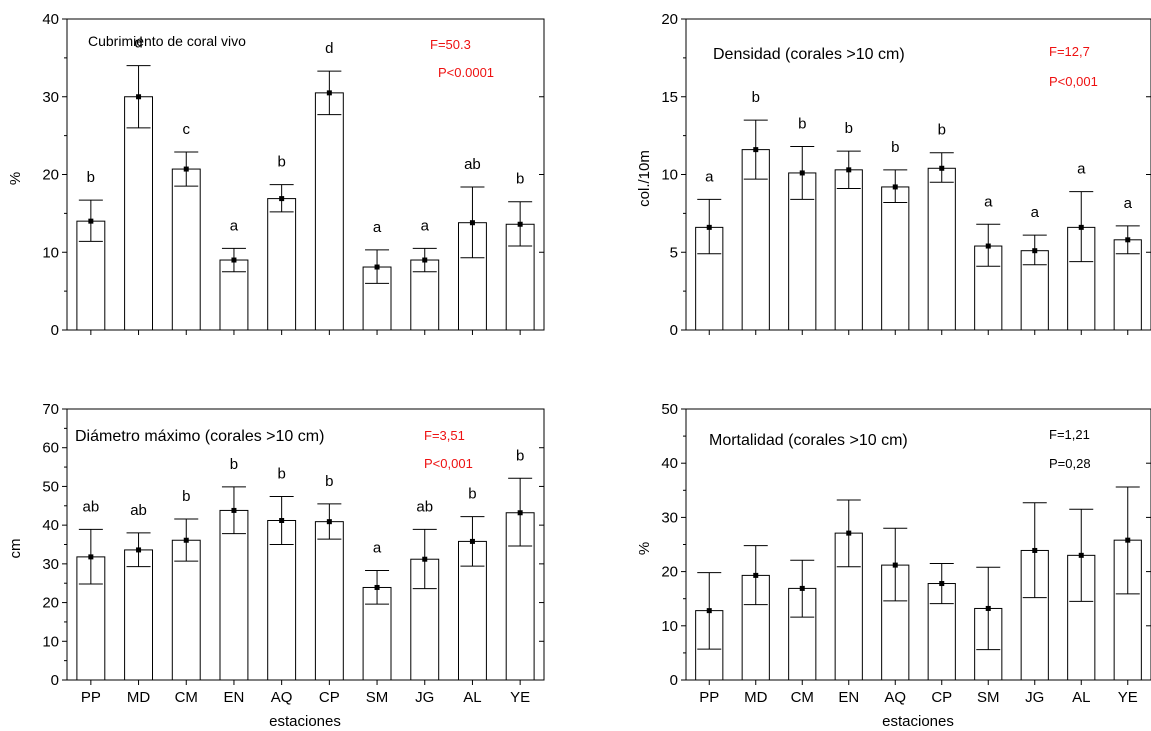 This screenshot has height=731, width=1151. What do you see at coordinates (848, 697) in the screenshot?
I see `x-tick-label-EN: EN` at bounding box center [848, 697].